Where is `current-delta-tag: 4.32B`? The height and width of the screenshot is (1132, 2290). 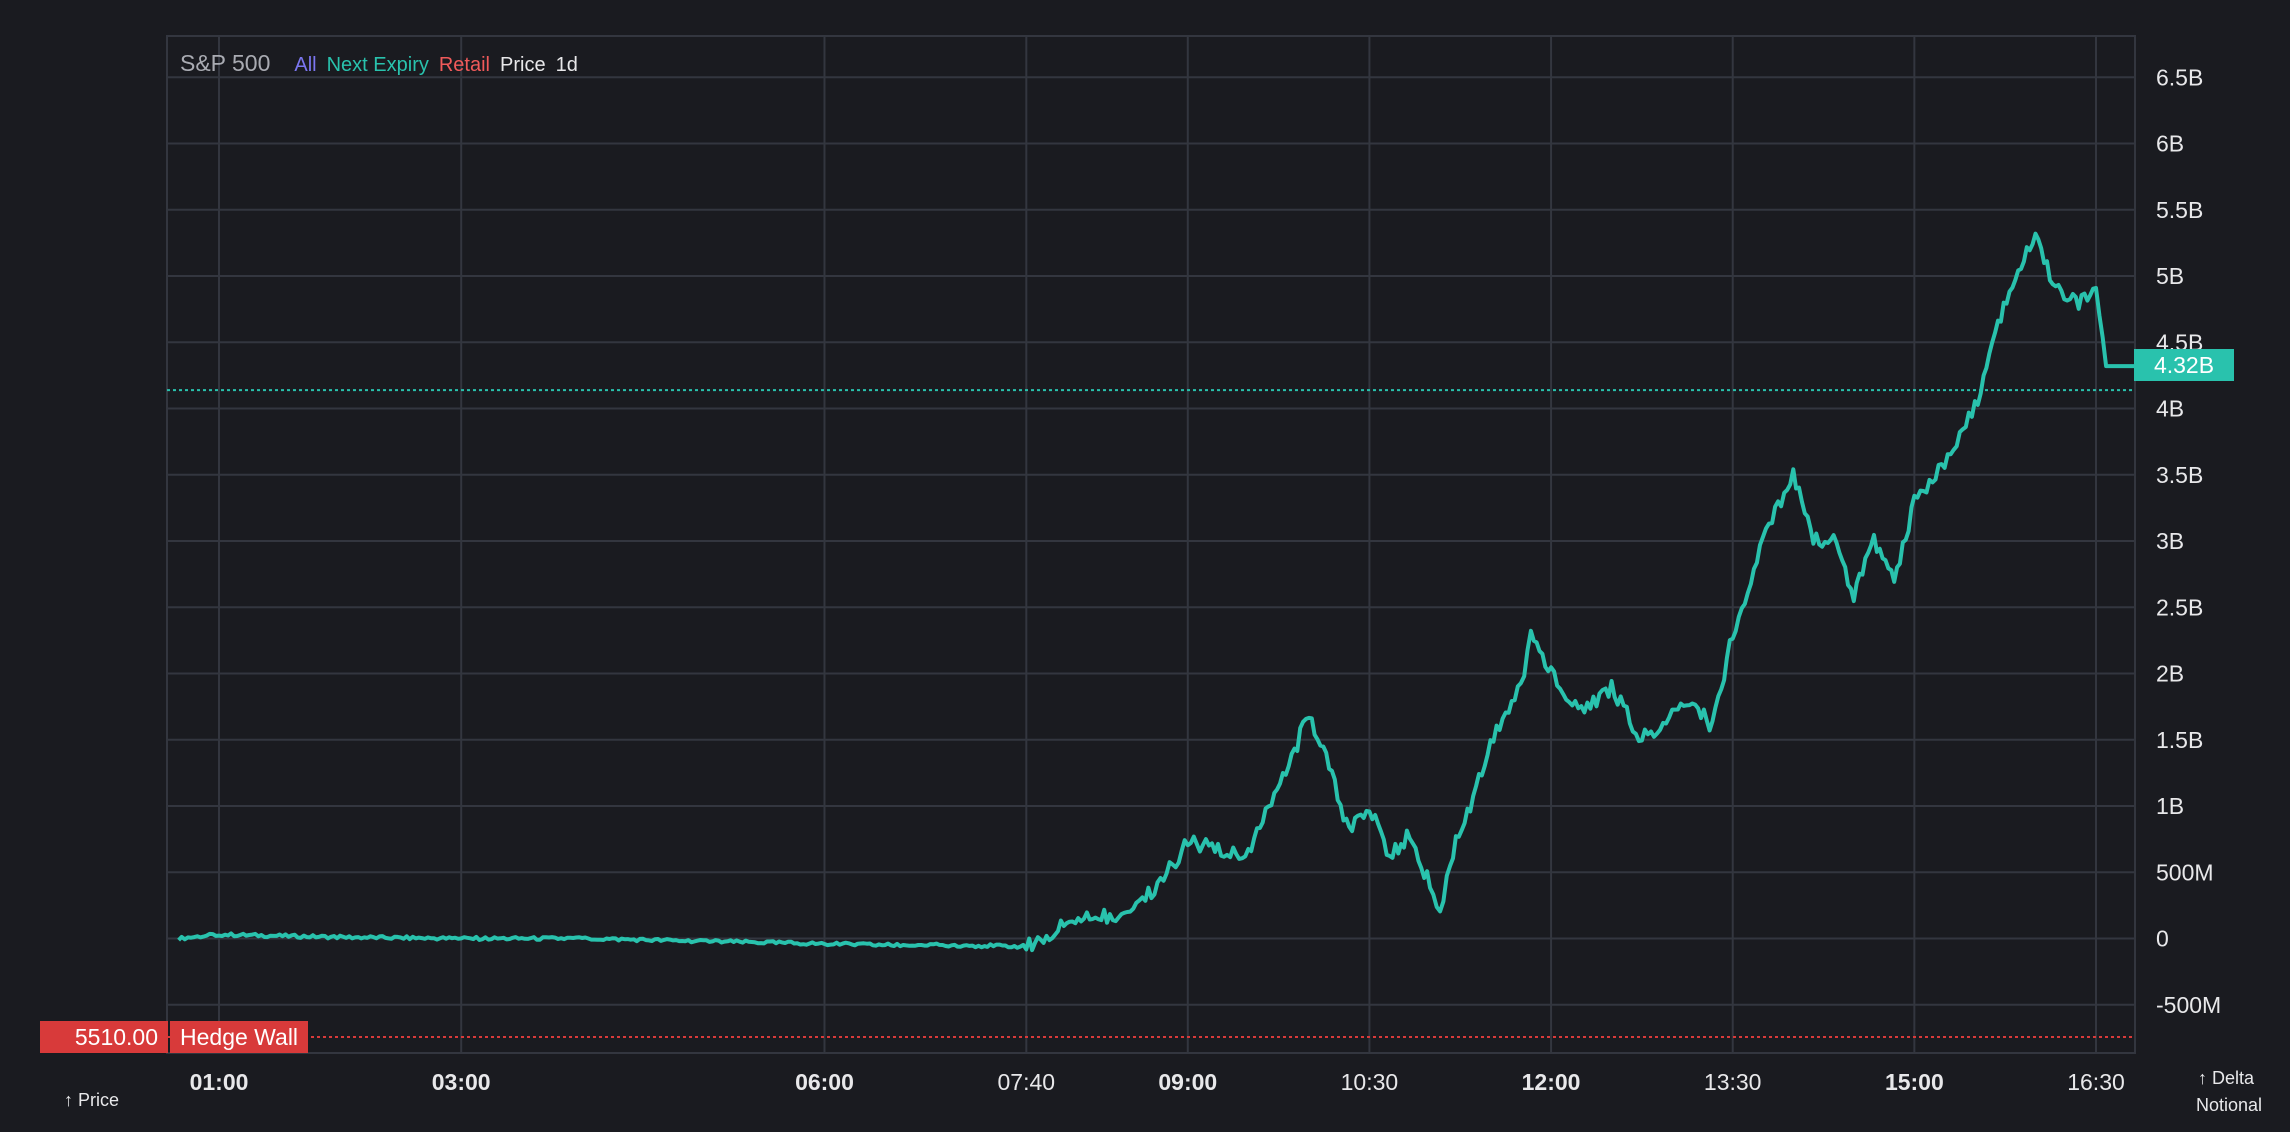 current-delta-tag: 4.32B is located at coordinates (2184, 365).